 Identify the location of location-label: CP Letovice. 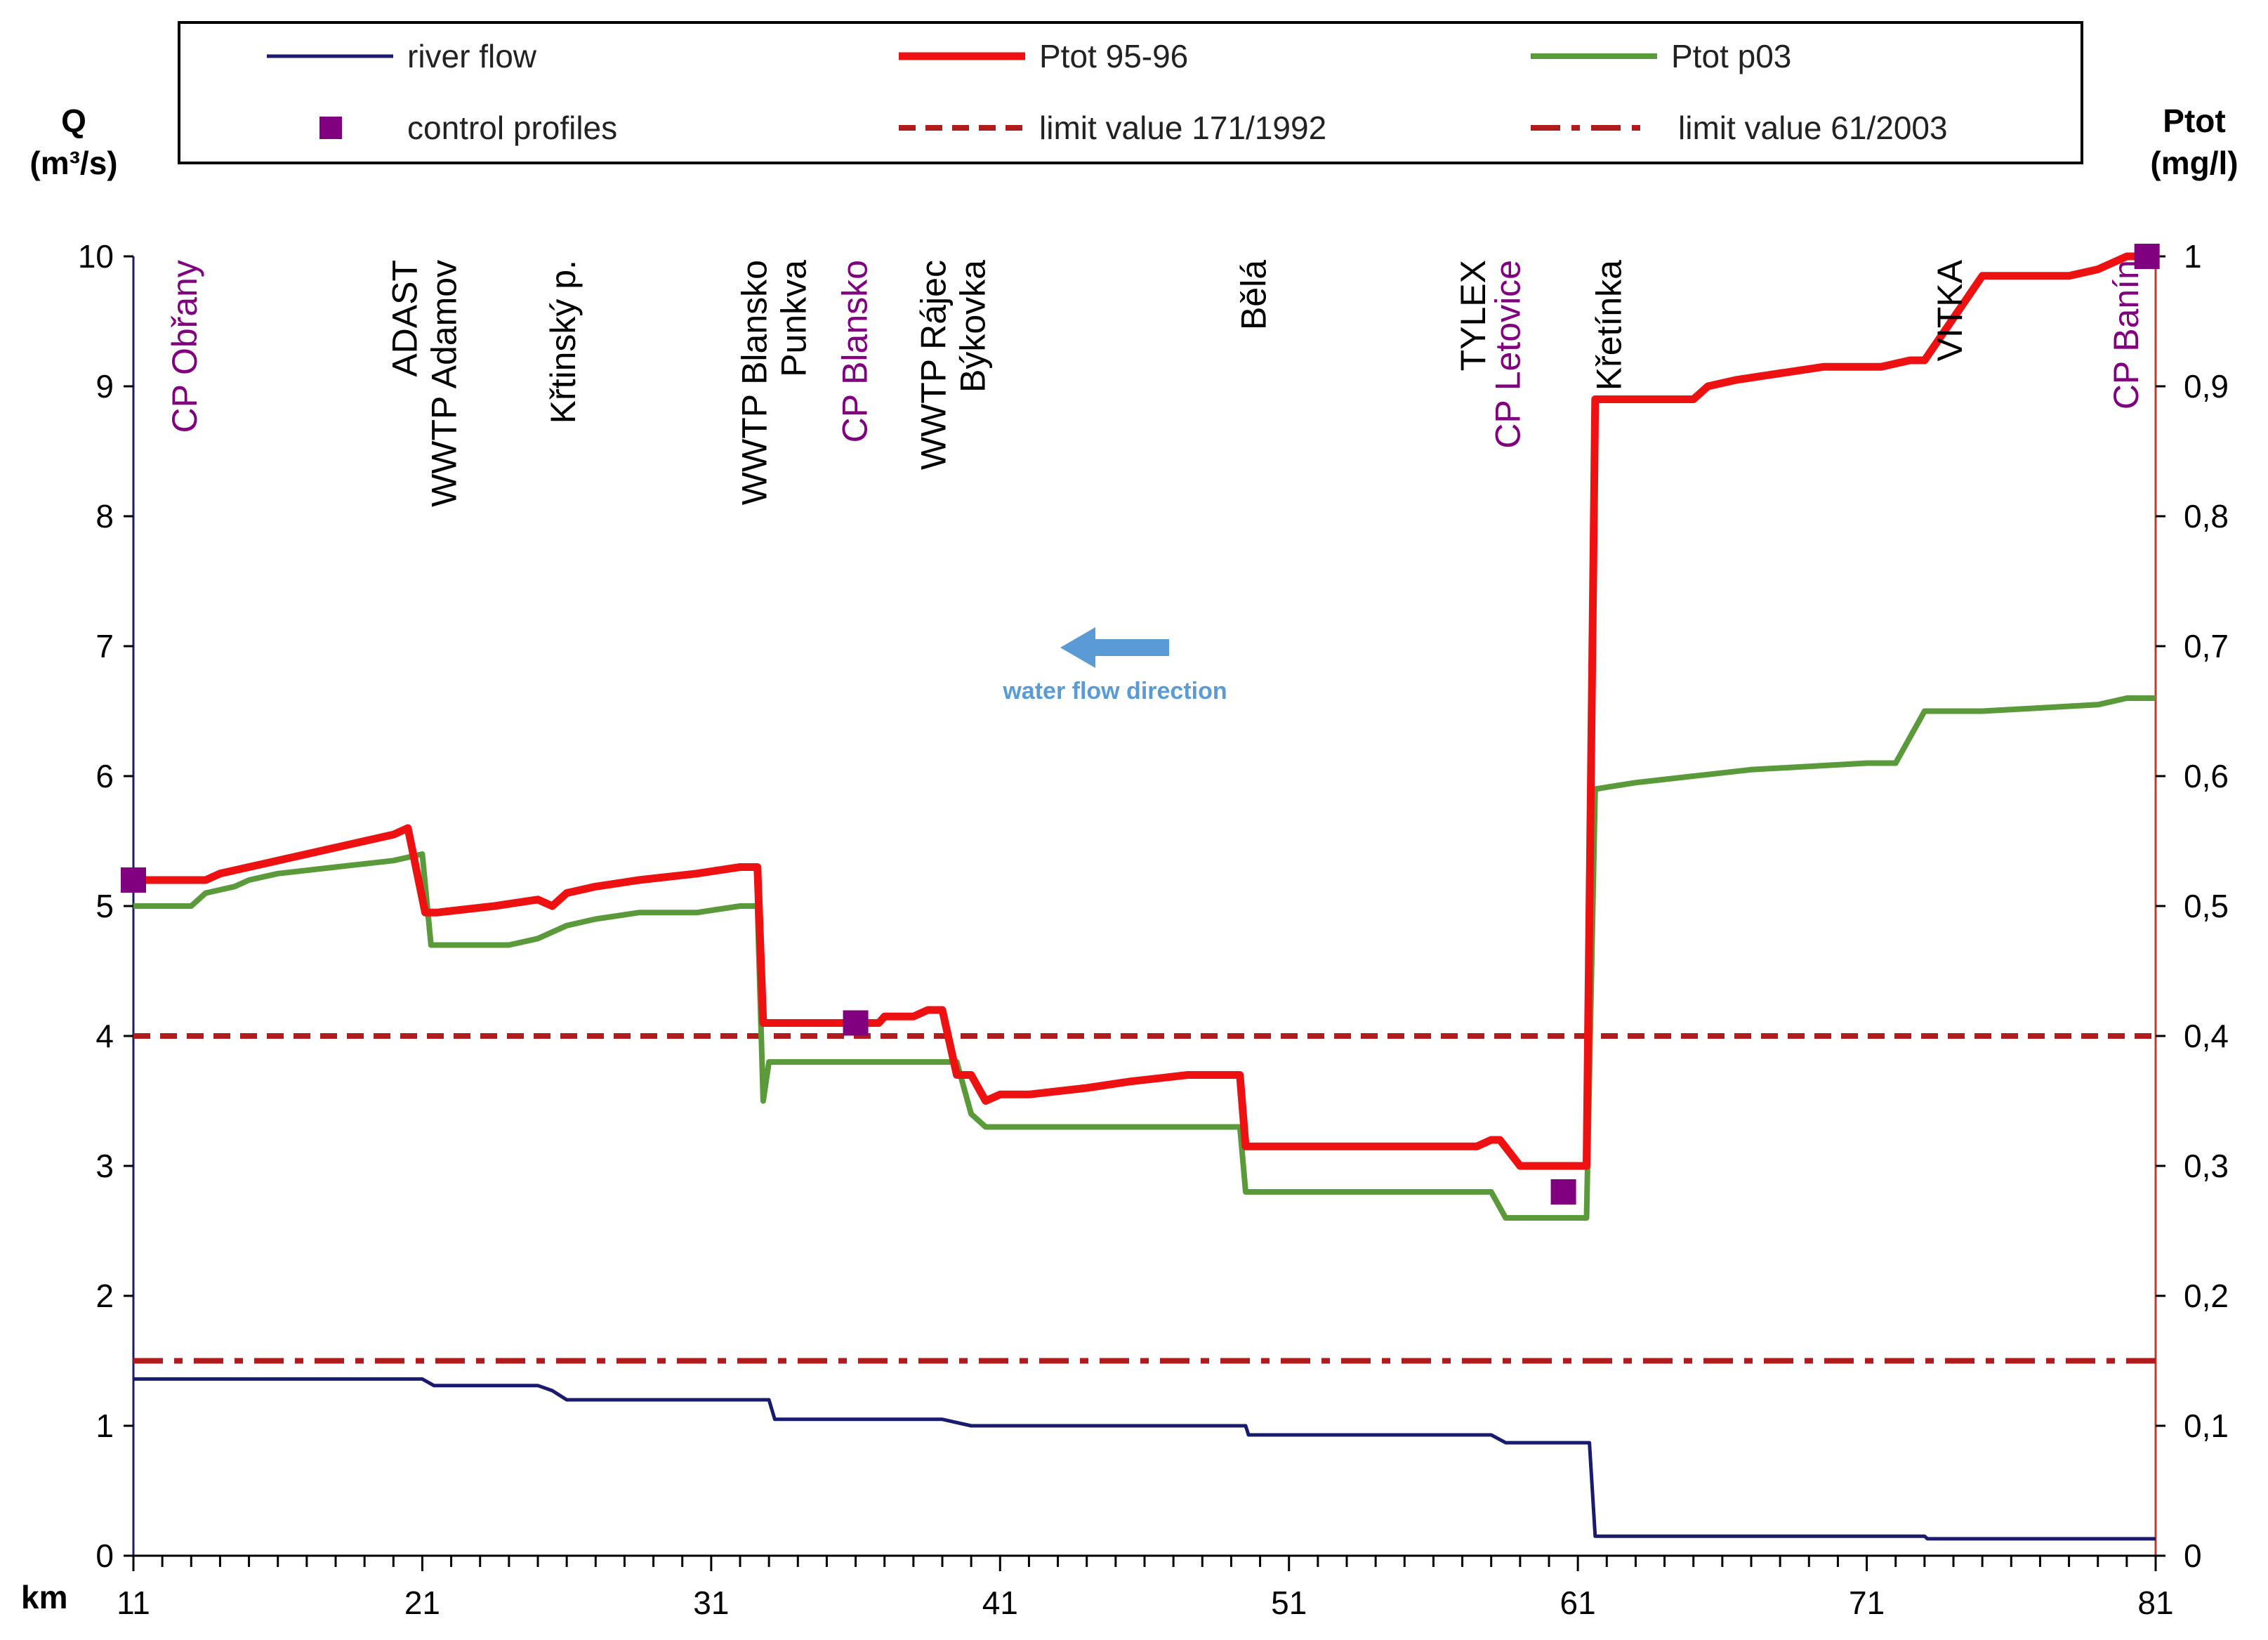
(1507, 354).